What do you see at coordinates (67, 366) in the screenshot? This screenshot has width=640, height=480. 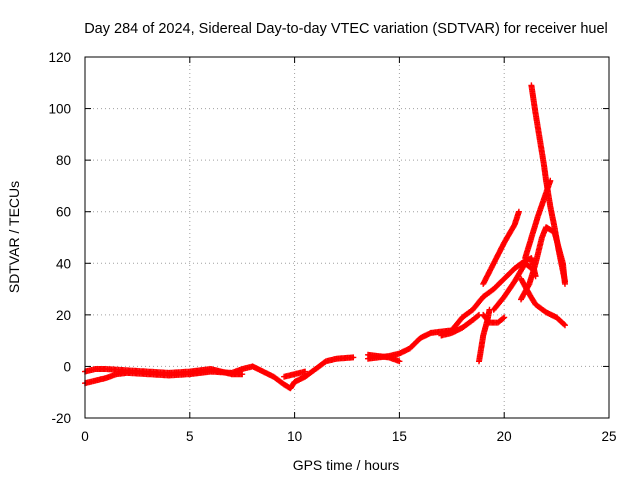 I see `y-tick-label: 0` at bounding box center [67, 366].